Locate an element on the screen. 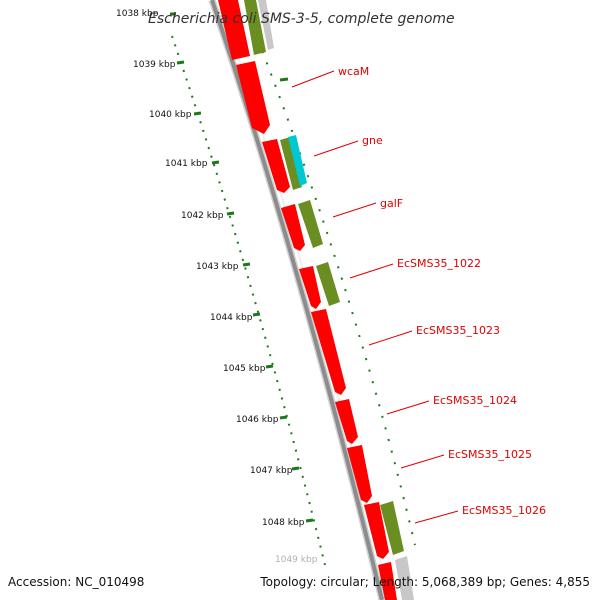  cds-top-olive is located at coordinates (255, 27).